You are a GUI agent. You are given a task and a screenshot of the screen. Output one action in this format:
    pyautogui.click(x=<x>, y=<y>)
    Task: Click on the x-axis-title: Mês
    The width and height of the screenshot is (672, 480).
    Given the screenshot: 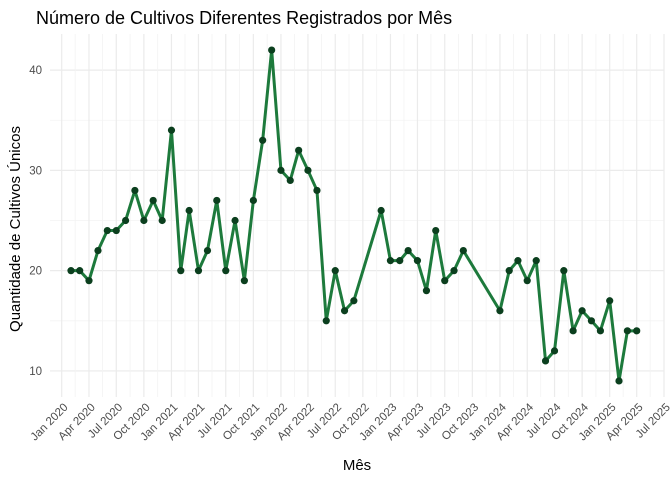 What is the action you would take?
    pyautogui.click(x=357, y=465)
    